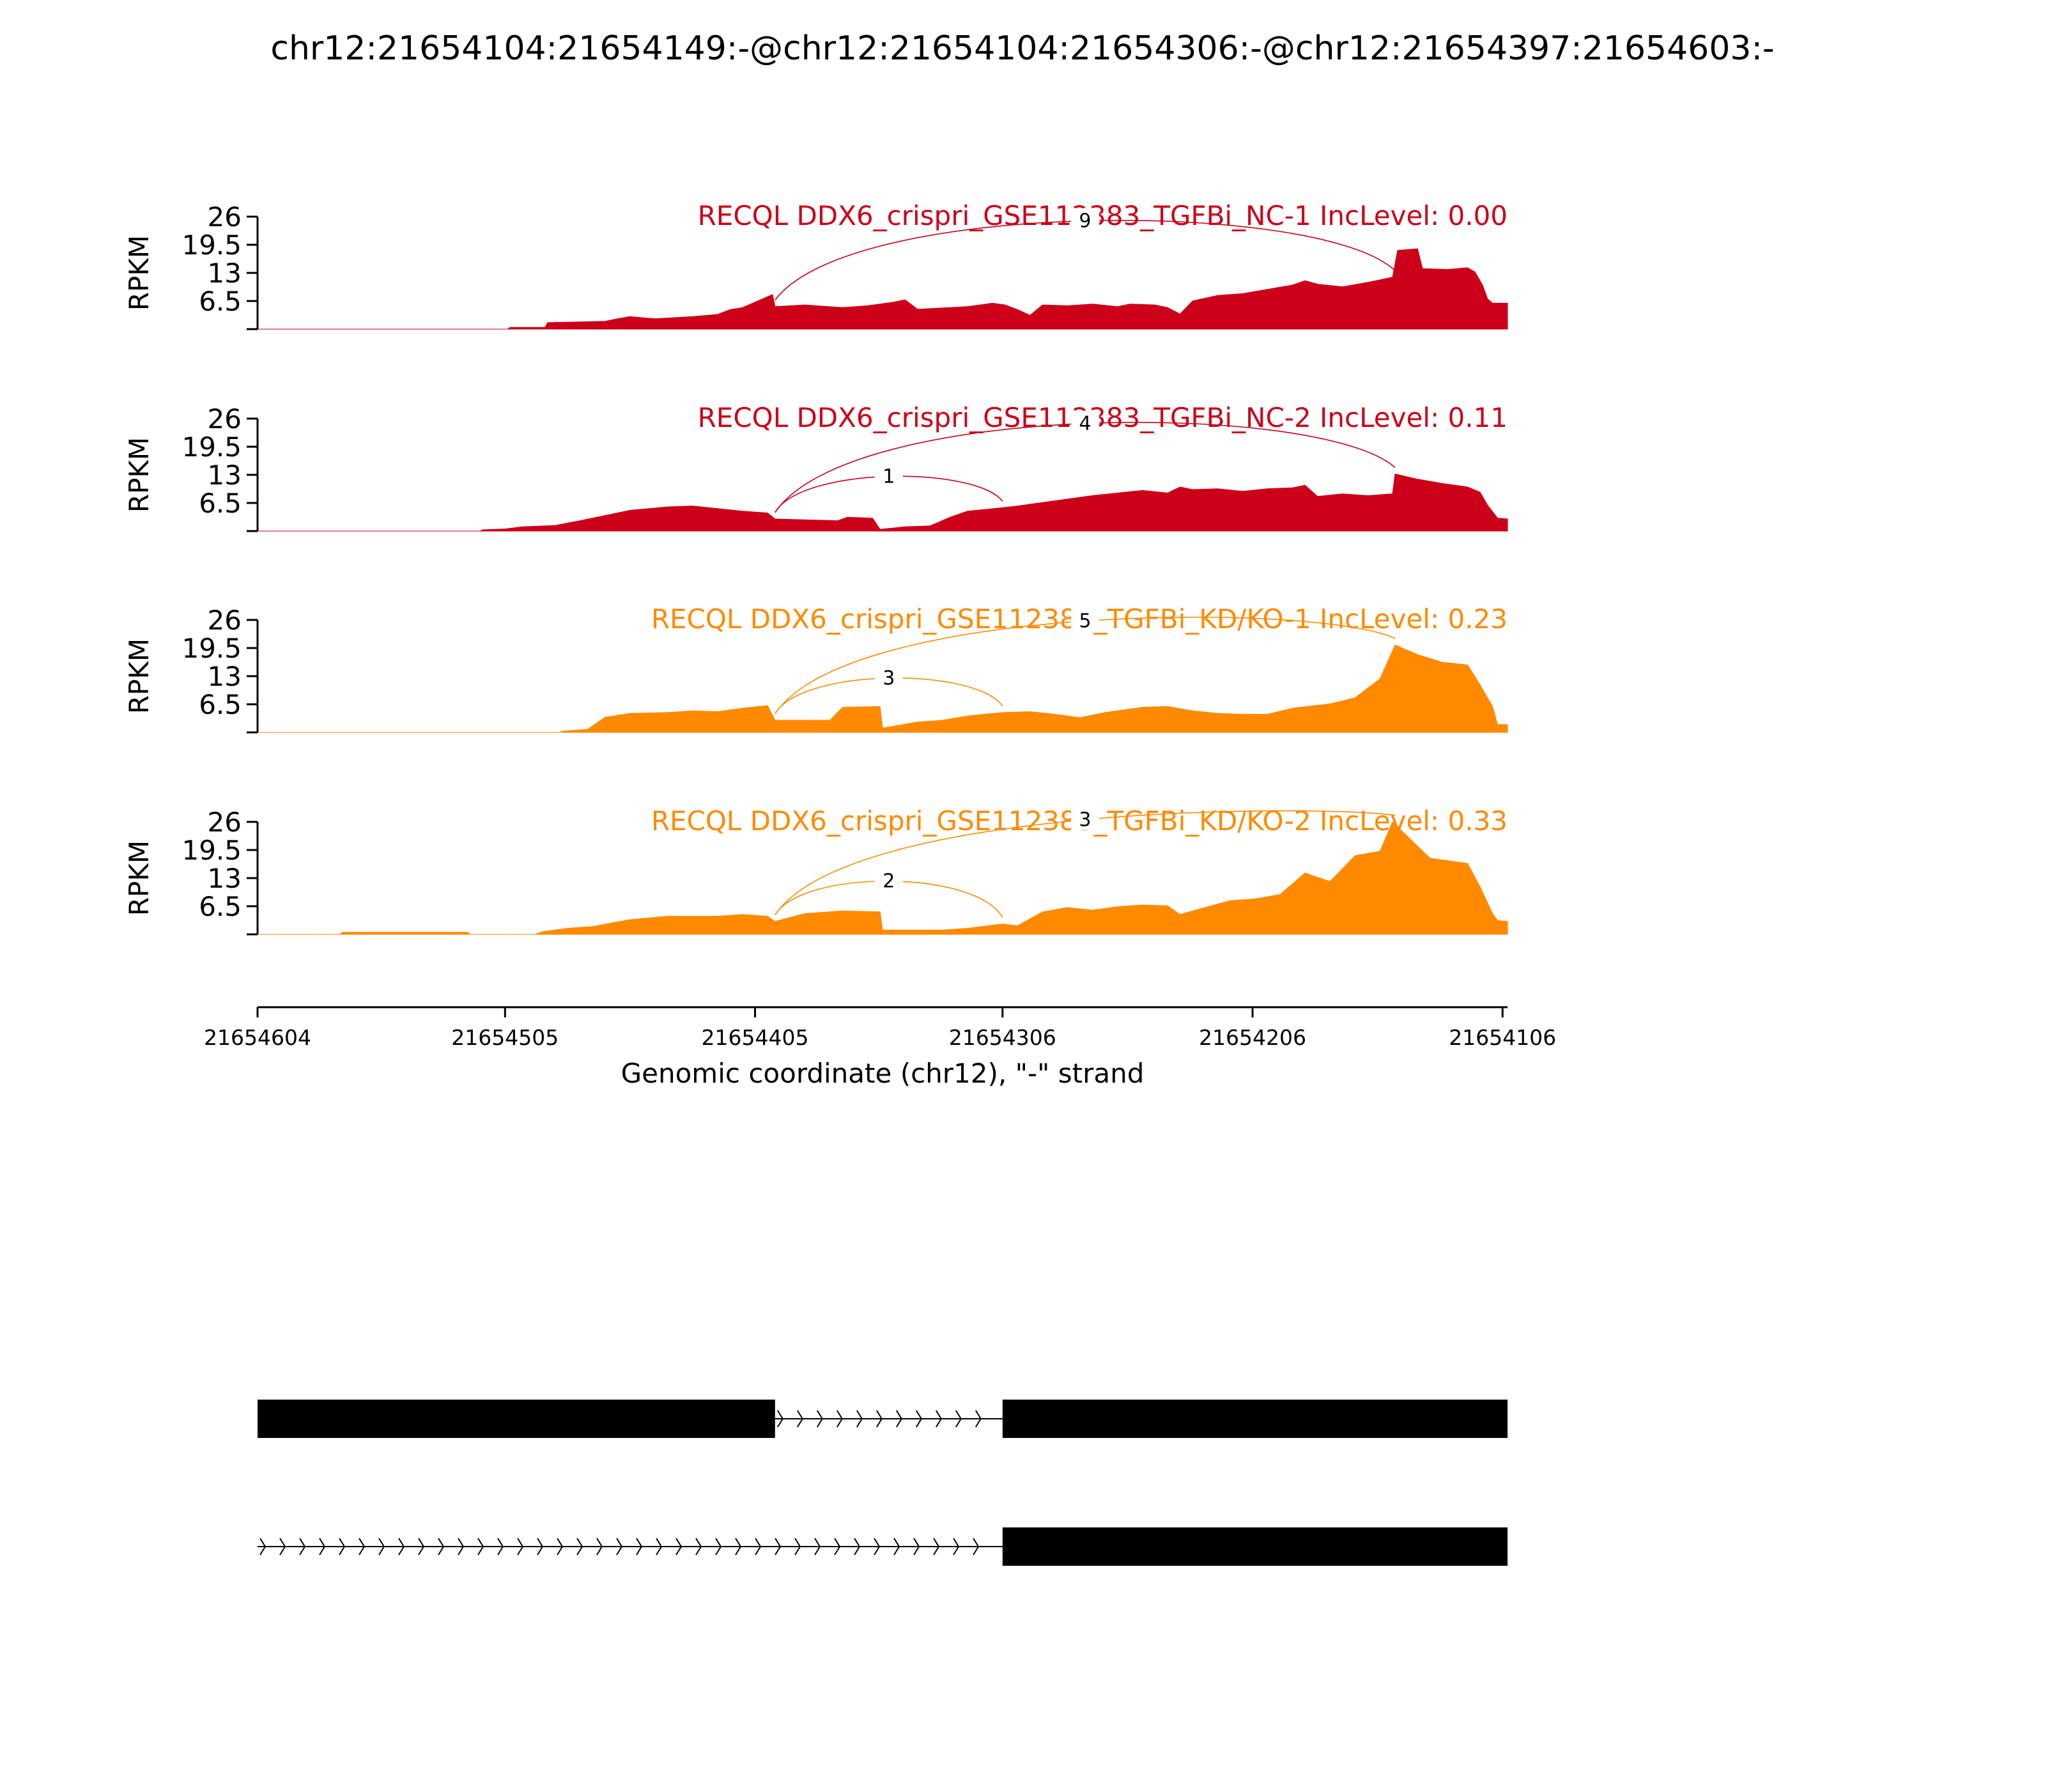 The image size is (2045, 1792). Describe the element at coordinates (755, 1037) in the screenshot. I see `x-tick-label: 21654405` at that location.